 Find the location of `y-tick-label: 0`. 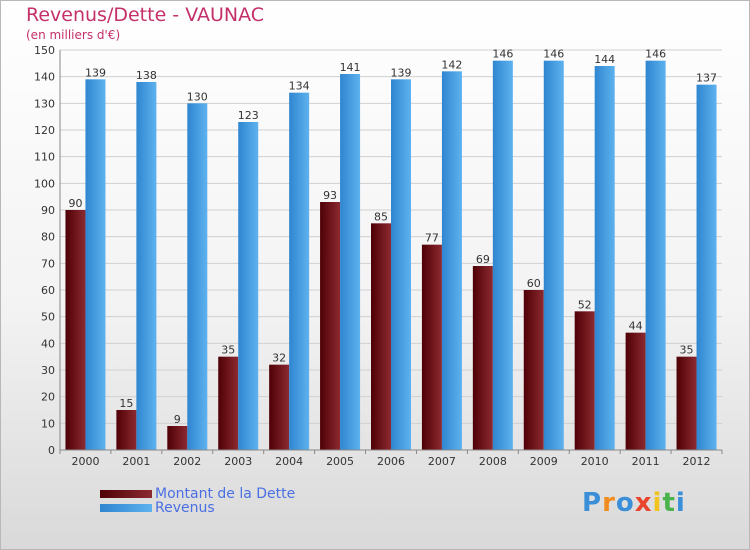

y-tick-label: 0 is located at coordinates (51, 450).